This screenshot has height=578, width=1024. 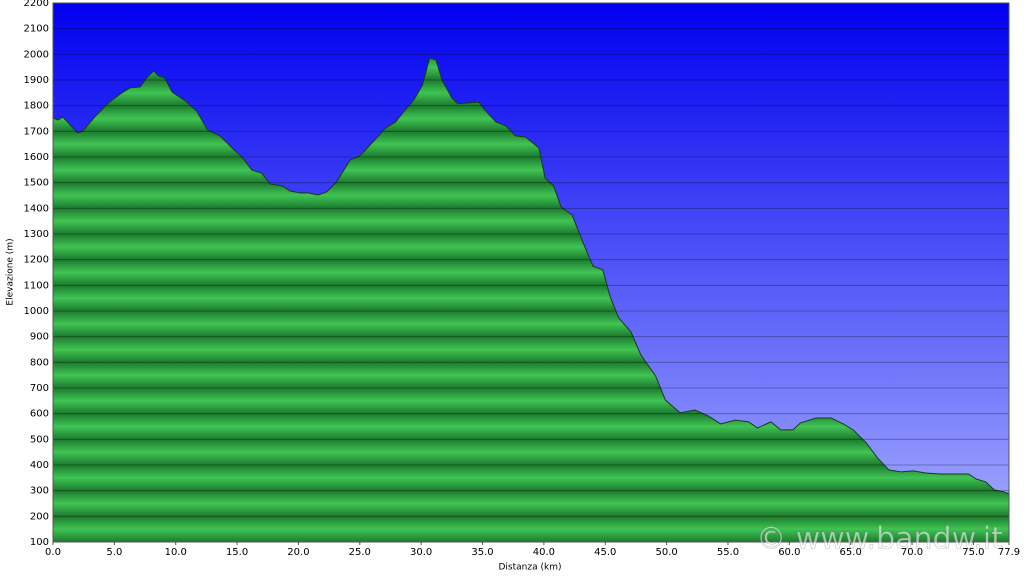 I want to click on x-tick-label: 60.0, so click(x=789, y=552).